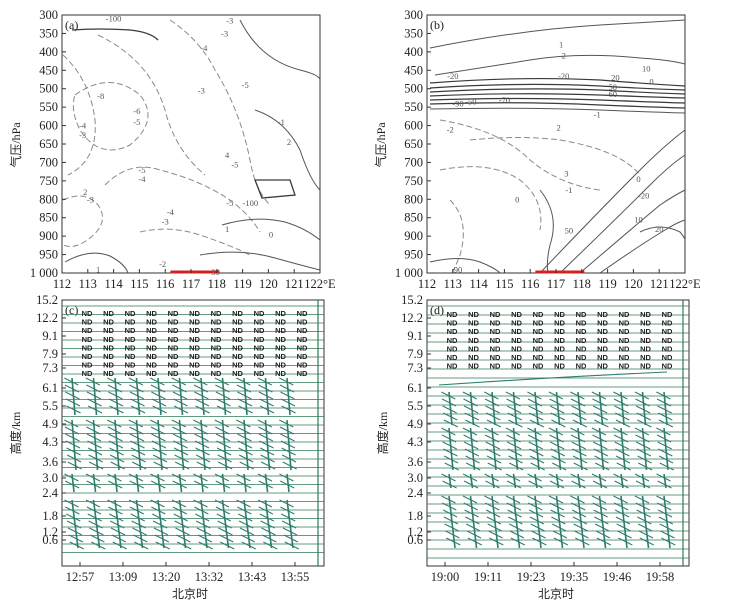 The height and width of the screenshot is (607, 736). I want to click on contour-label: -1, so click(568, 190).